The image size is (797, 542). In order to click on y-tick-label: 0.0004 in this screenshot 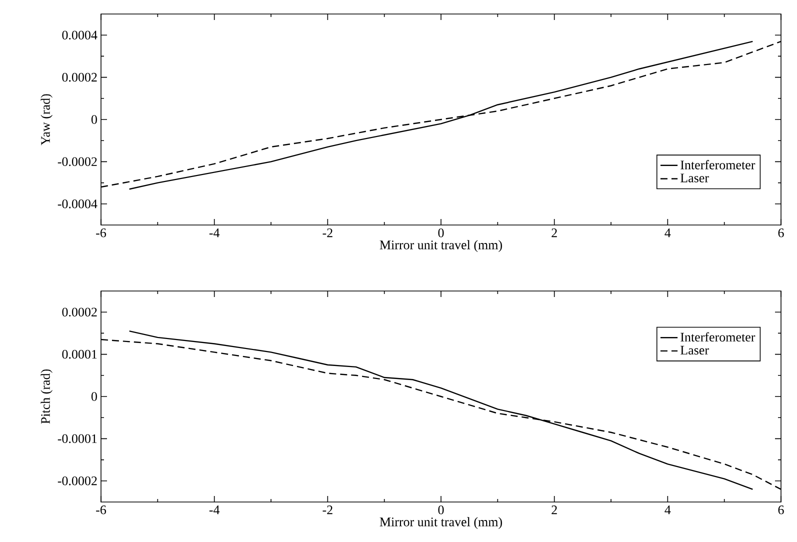, I will do `click(80, 35)`.